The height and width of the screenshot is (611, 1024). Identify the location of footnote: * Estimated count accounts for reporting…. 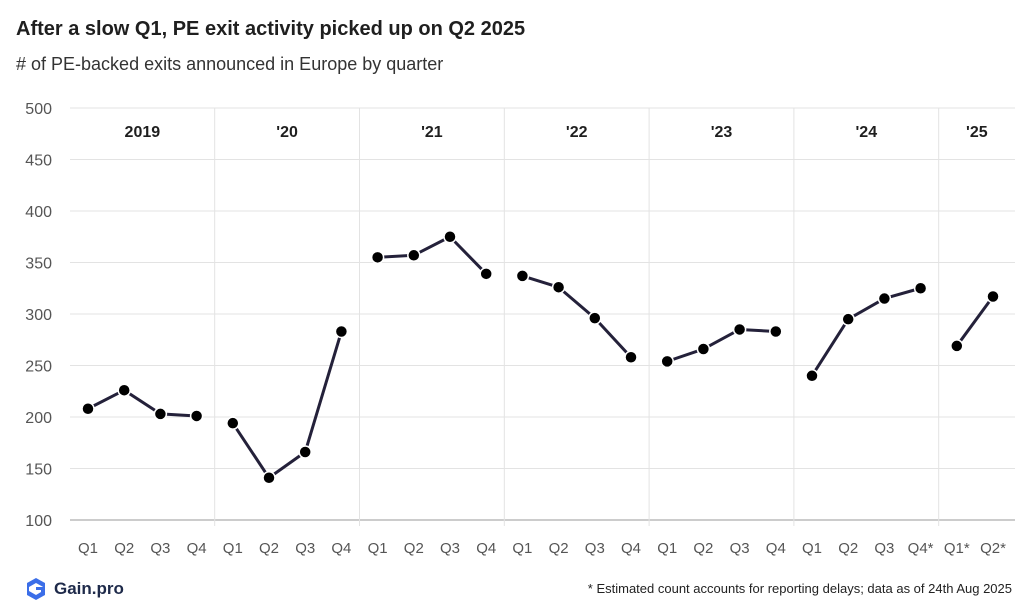
(799, 588).